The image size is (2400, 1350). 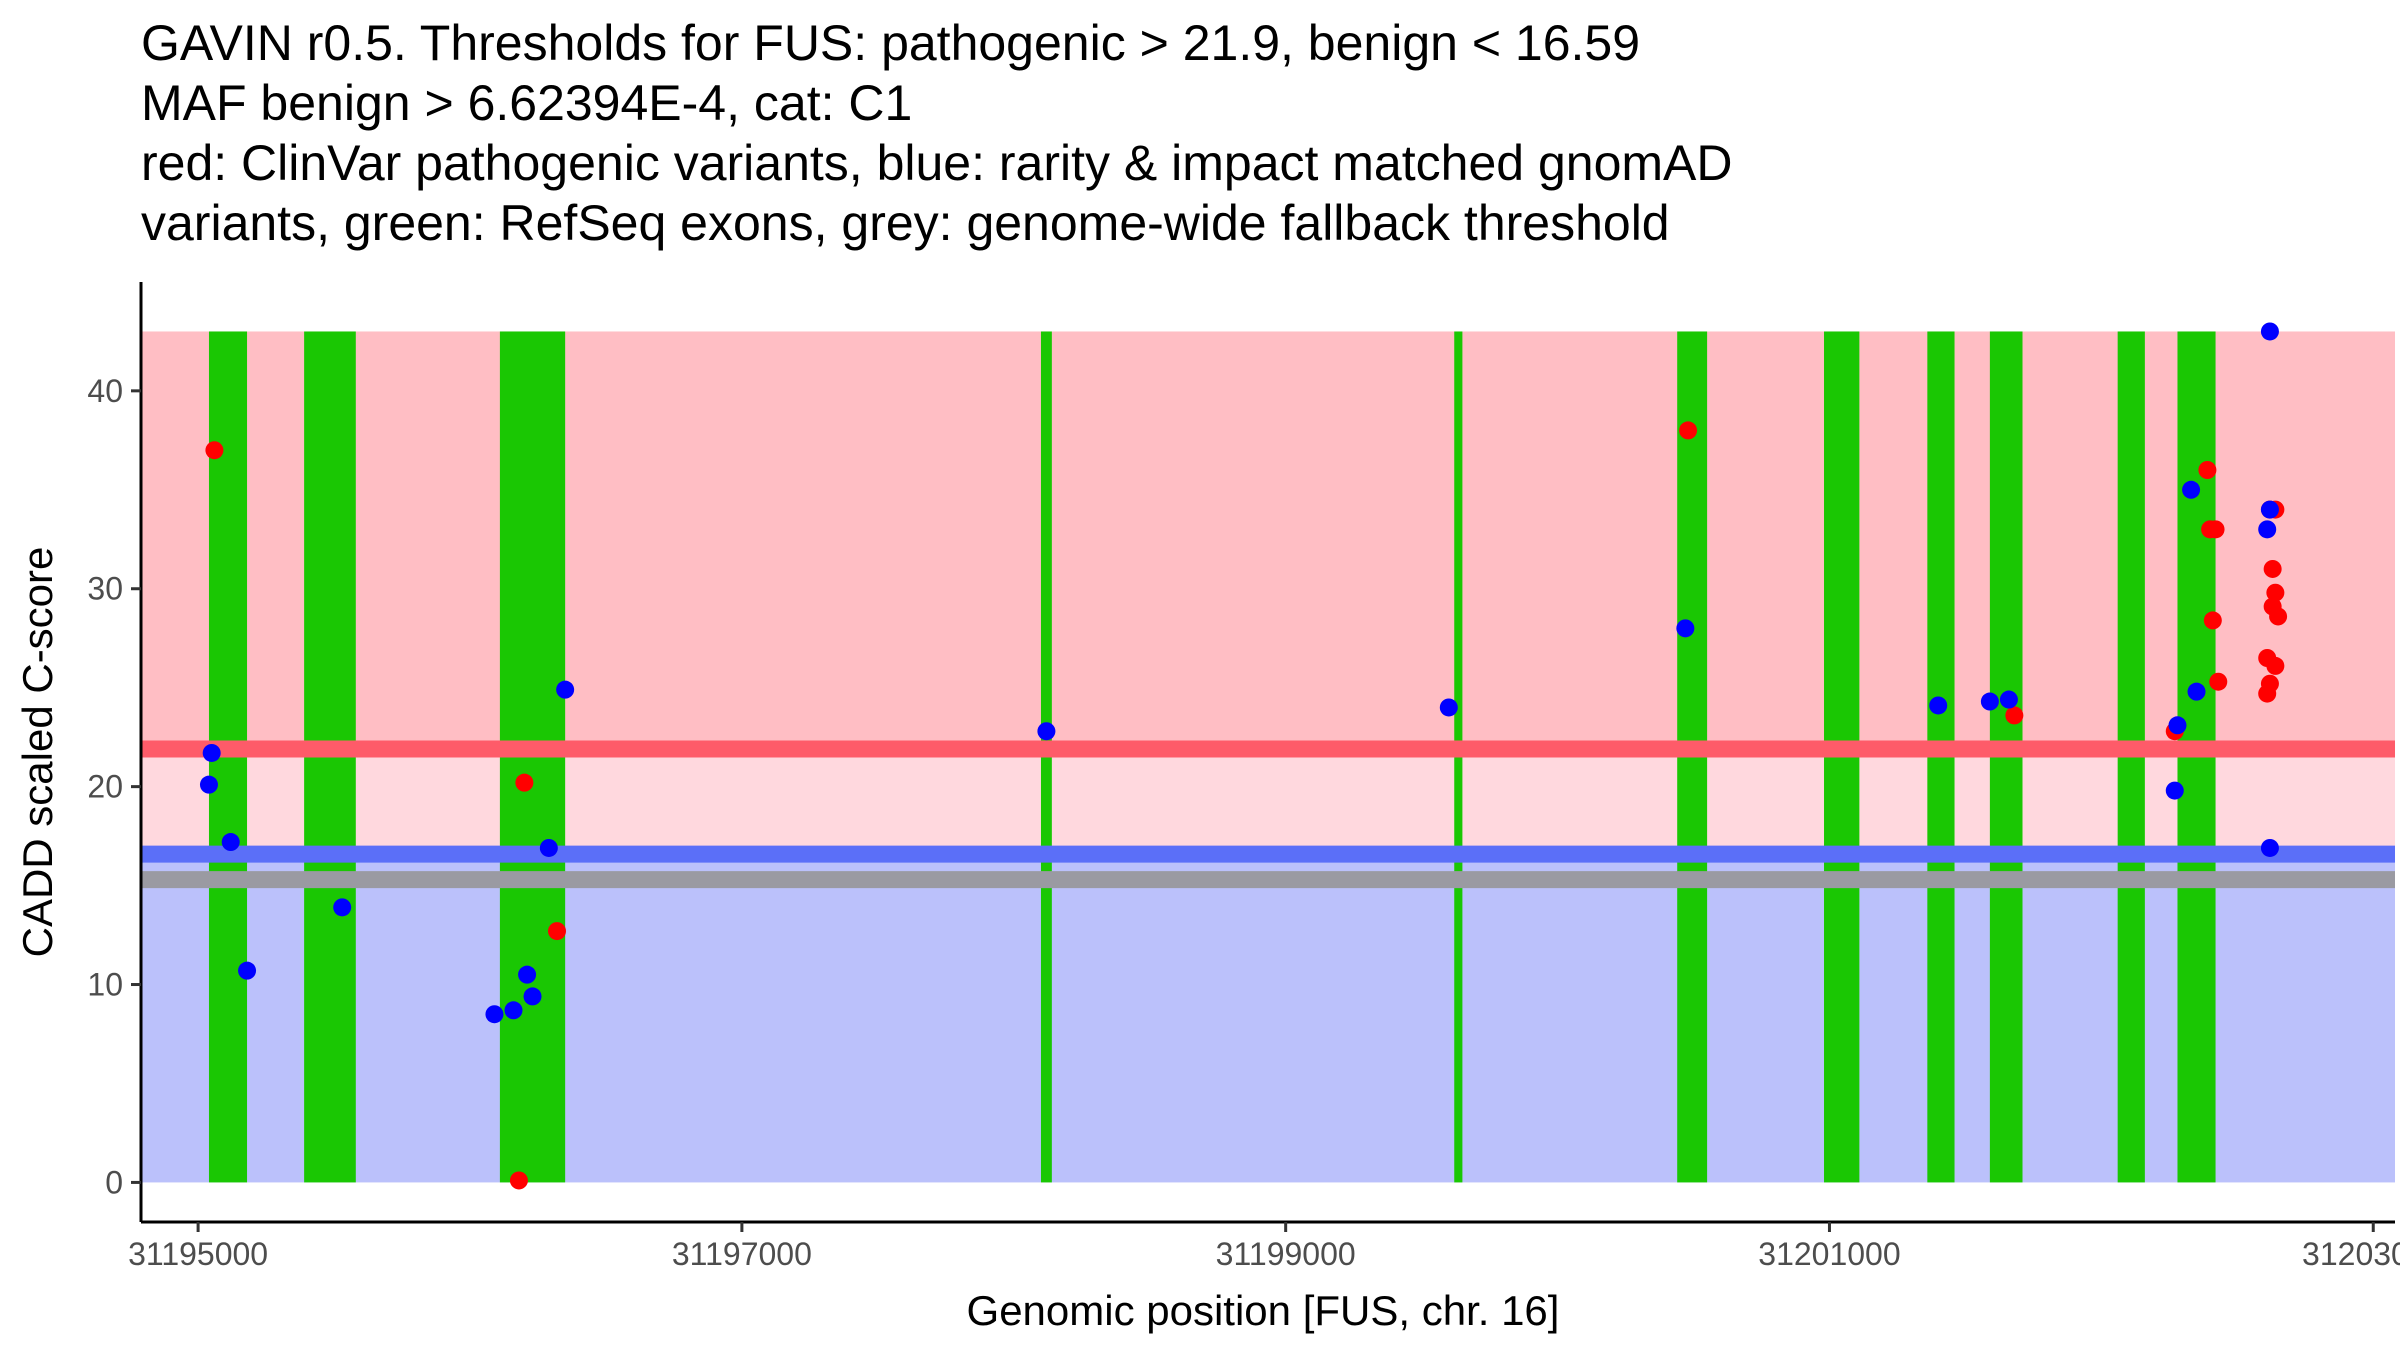 What do you see at coordinates (742, 1254) in the screenshot?
I see `x-tick-label: 31197000` at bounding box center [742, 1254].